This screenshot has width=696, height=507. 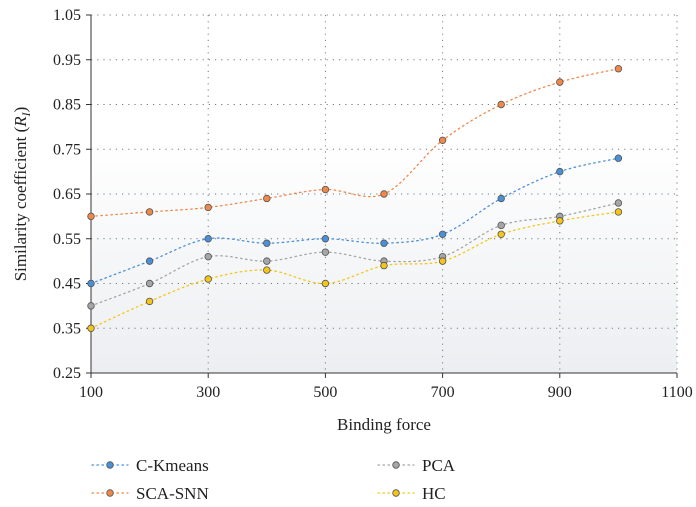 What do you see at coordinates (91, 392) in the screenshot?
I see `x-tick-label: 100` at bounding box center [91, 392].